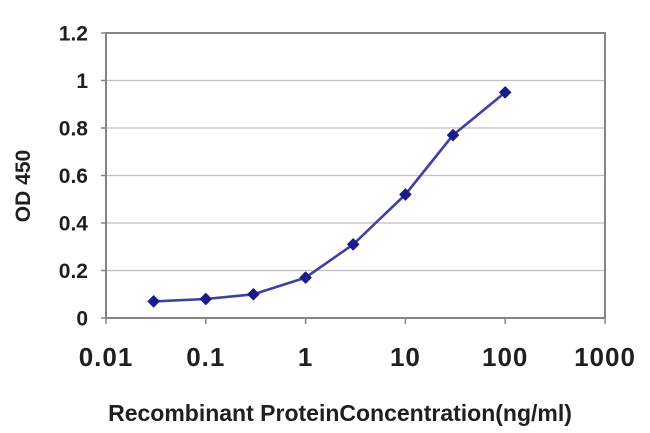 This screenshot has height=433, width=650. Describe the element at coordinates (74, 224) in the screenshot. I see `y-tick-label: 0.4` at that location.